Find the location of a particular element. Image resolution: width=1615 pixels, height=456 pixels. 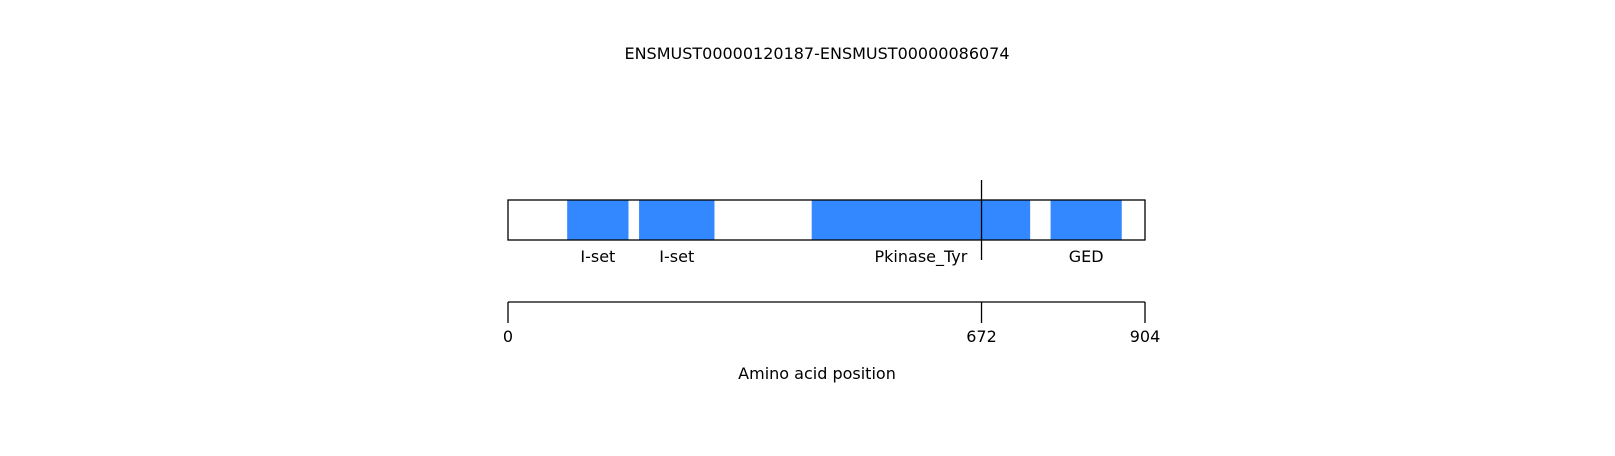

axis-tick-label: 0 is located at coordinates (508, 336).